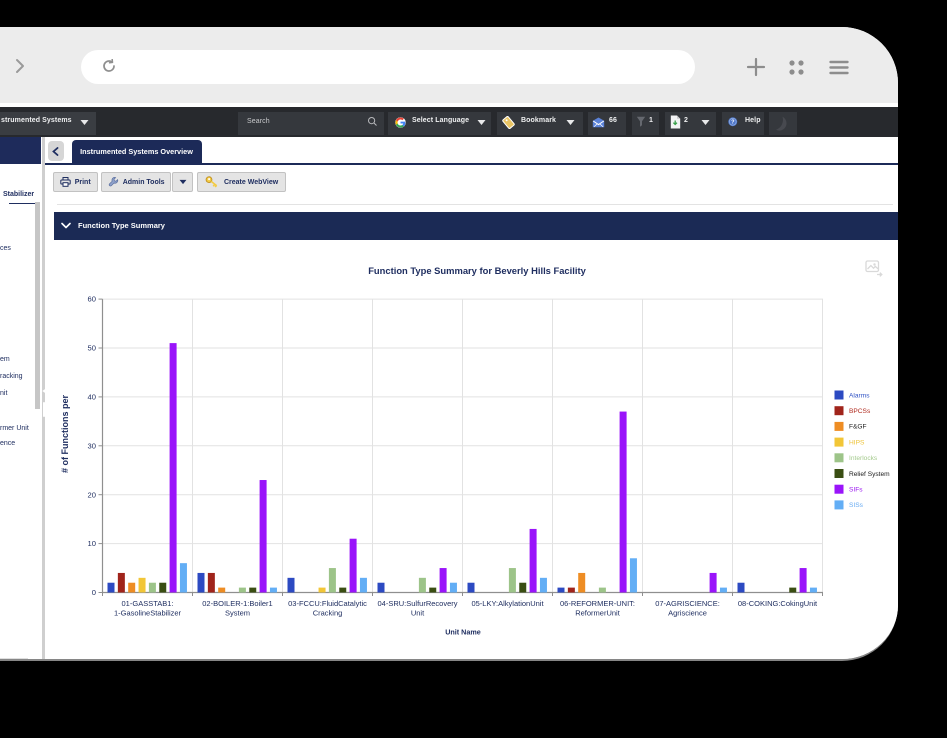  What do you see at coordinates (237, 603) in the screenshot?
I see `svg-text: 02-BOILER-1:Boiler1` at bounding box center [237, 603].